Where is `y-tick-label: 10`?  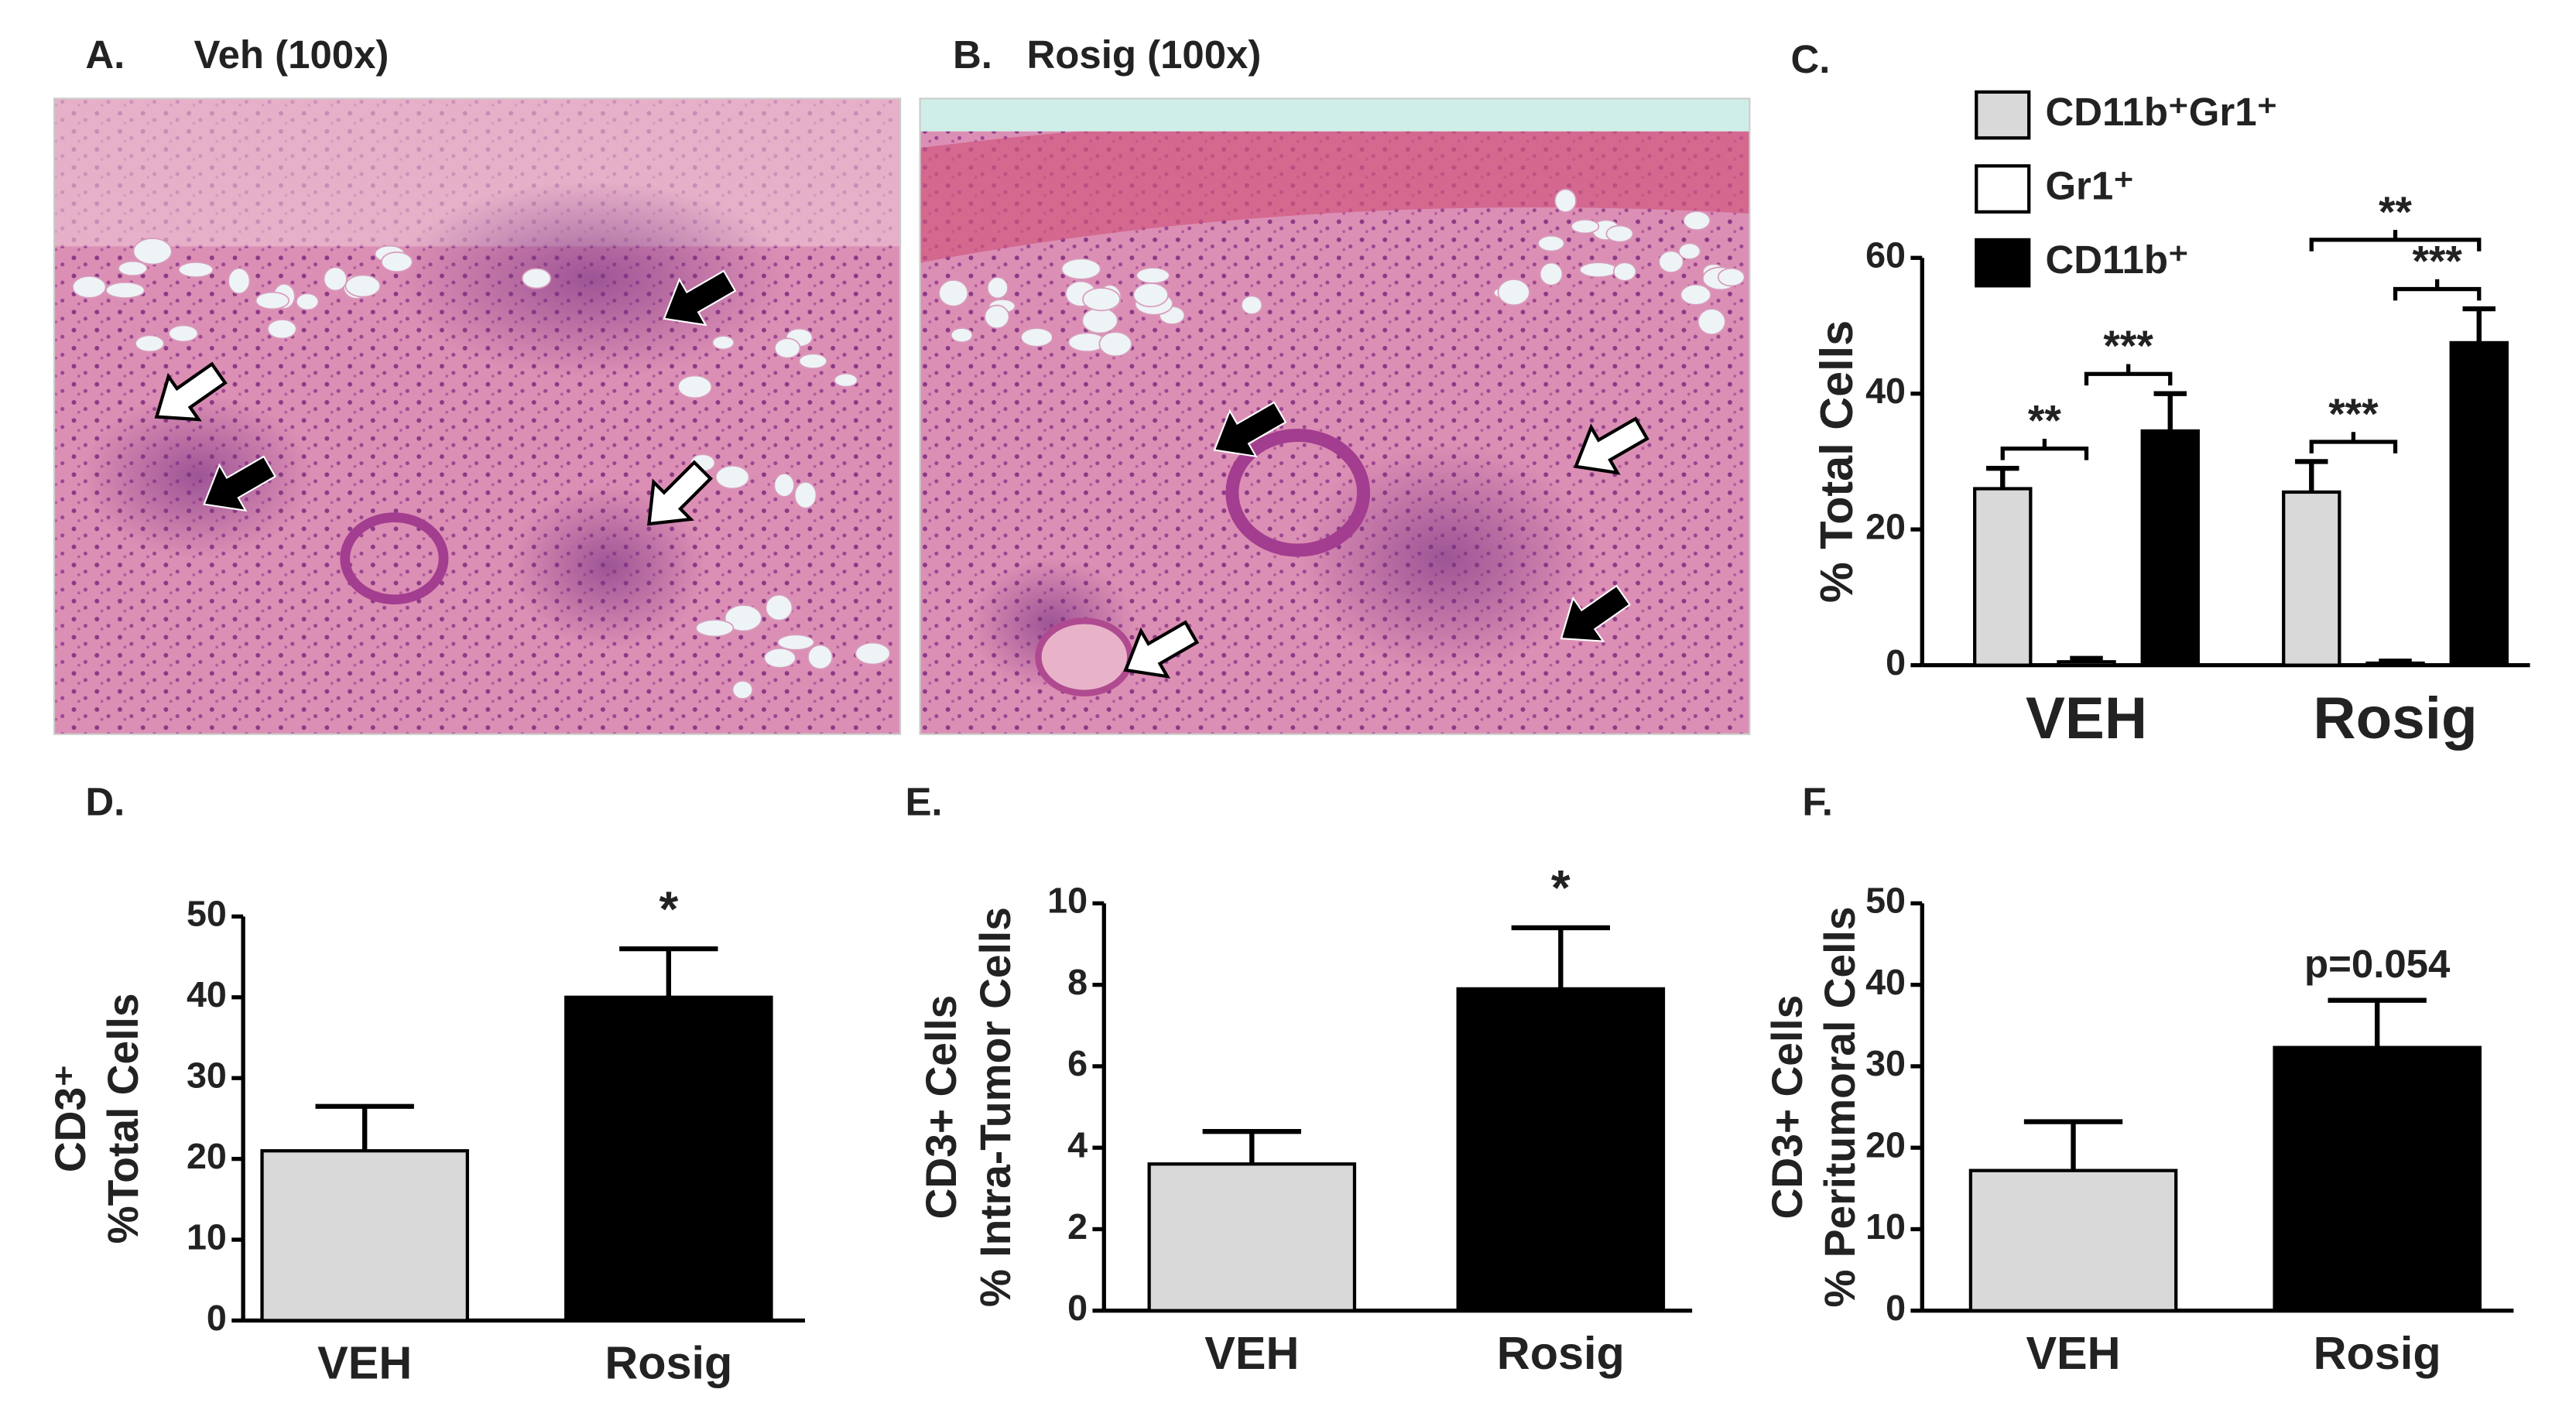
y-tick-label: 10 is located at coordinates (1067, 901).